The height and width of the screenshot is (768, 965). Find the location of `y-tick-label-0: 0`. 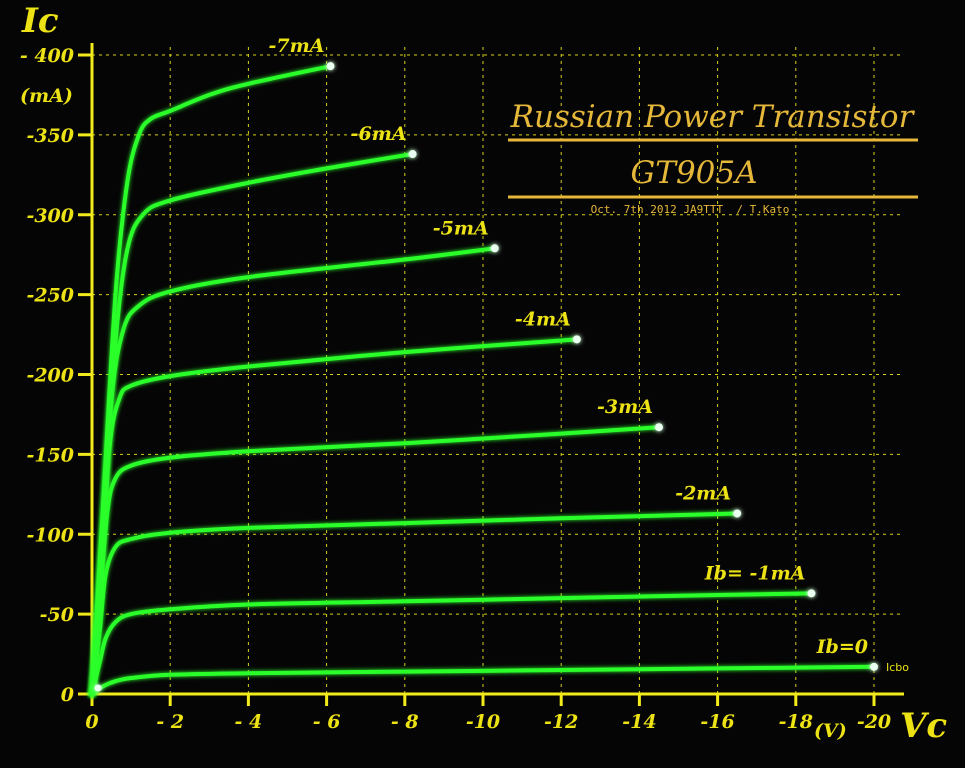

y-tick-label-0: 0 is located at coordinates (67, 695).